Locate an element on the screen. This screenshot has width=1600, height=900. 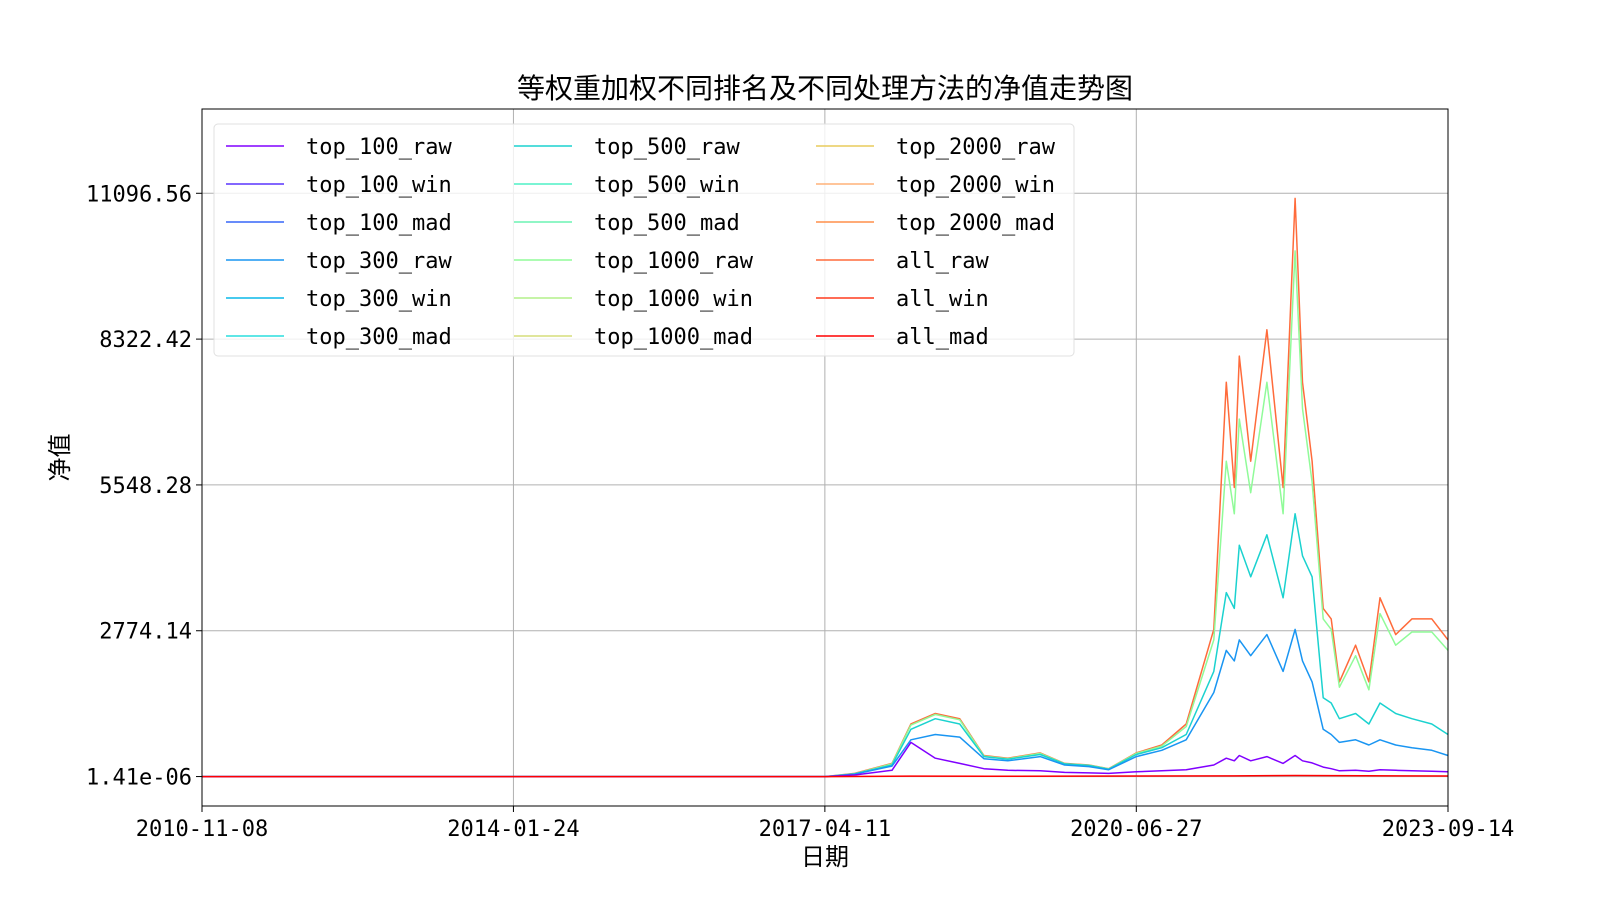
legend-label: all_raw is located at coordinates (942, 261).